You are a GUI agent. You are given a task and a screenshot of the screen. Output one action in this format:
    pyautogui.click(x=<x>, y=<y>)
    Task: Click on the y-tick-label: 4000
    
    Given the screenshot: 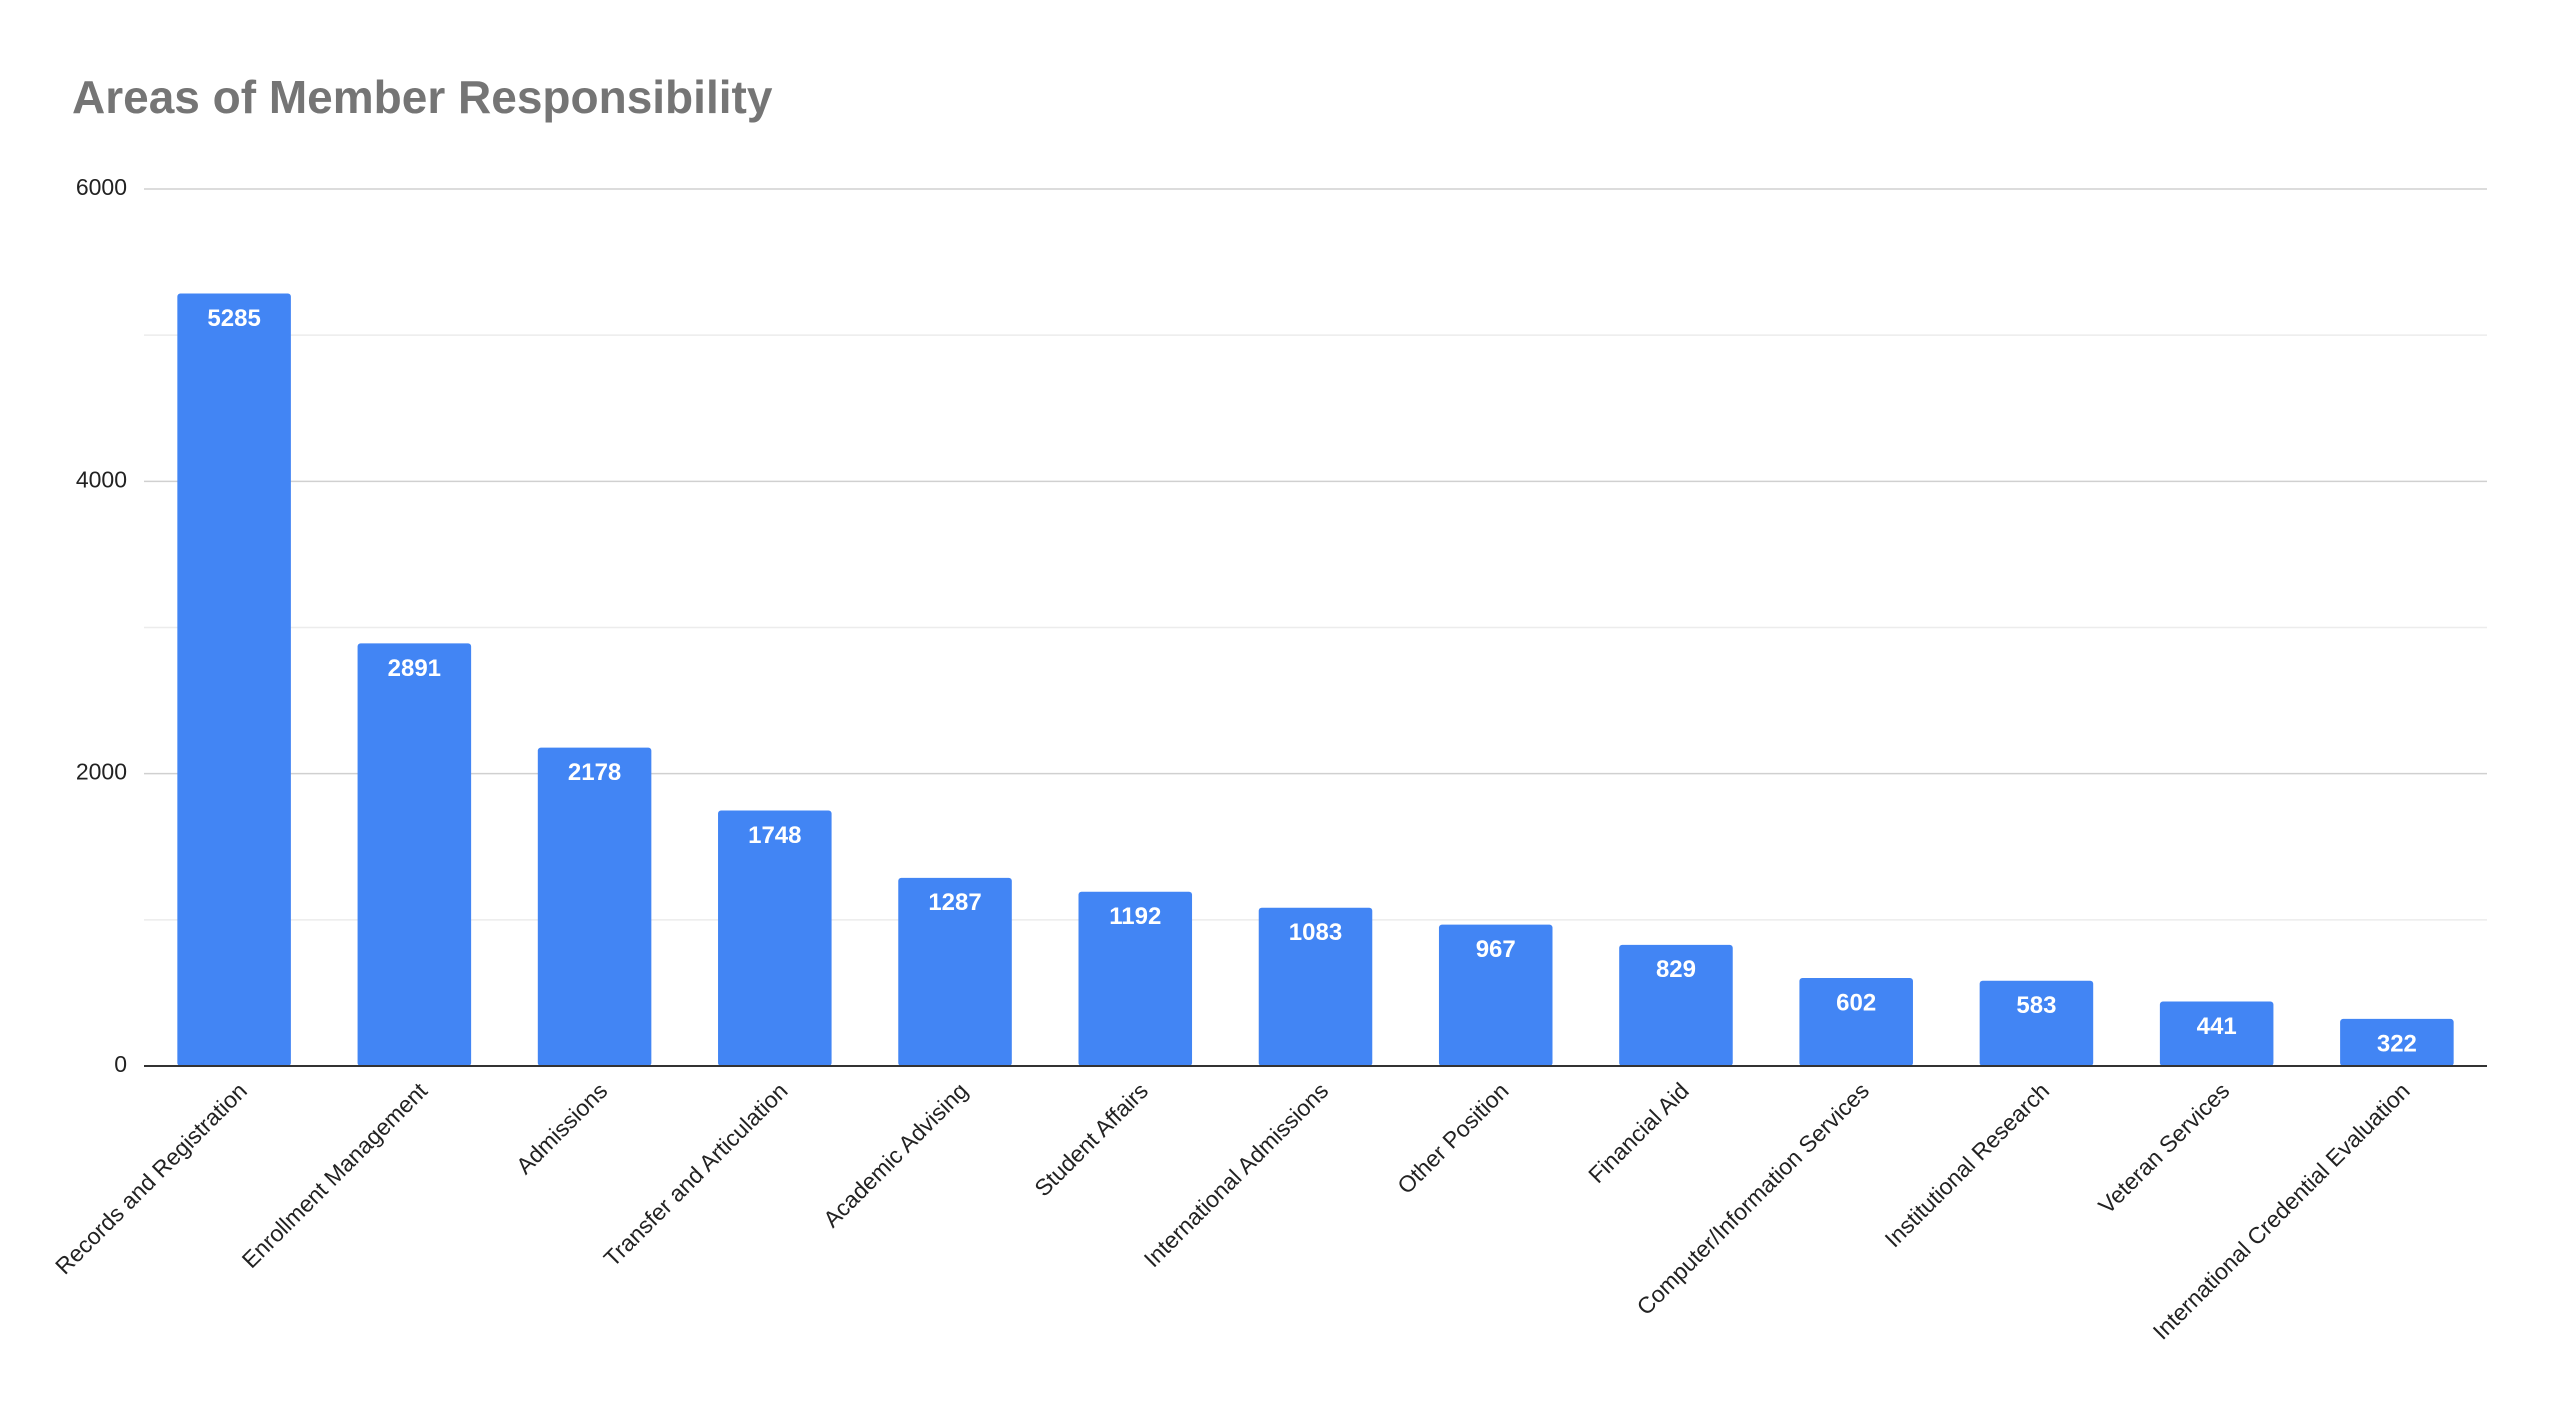 What is the action you would take?
    pyautogui.click(x=101, y=479)
    